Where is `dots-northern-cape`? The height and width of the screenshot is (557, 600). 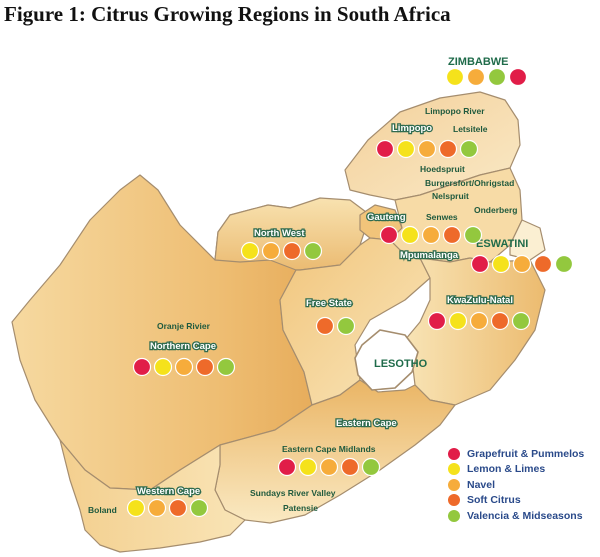
dots-northern-cape is located at coordinates (184, 367).